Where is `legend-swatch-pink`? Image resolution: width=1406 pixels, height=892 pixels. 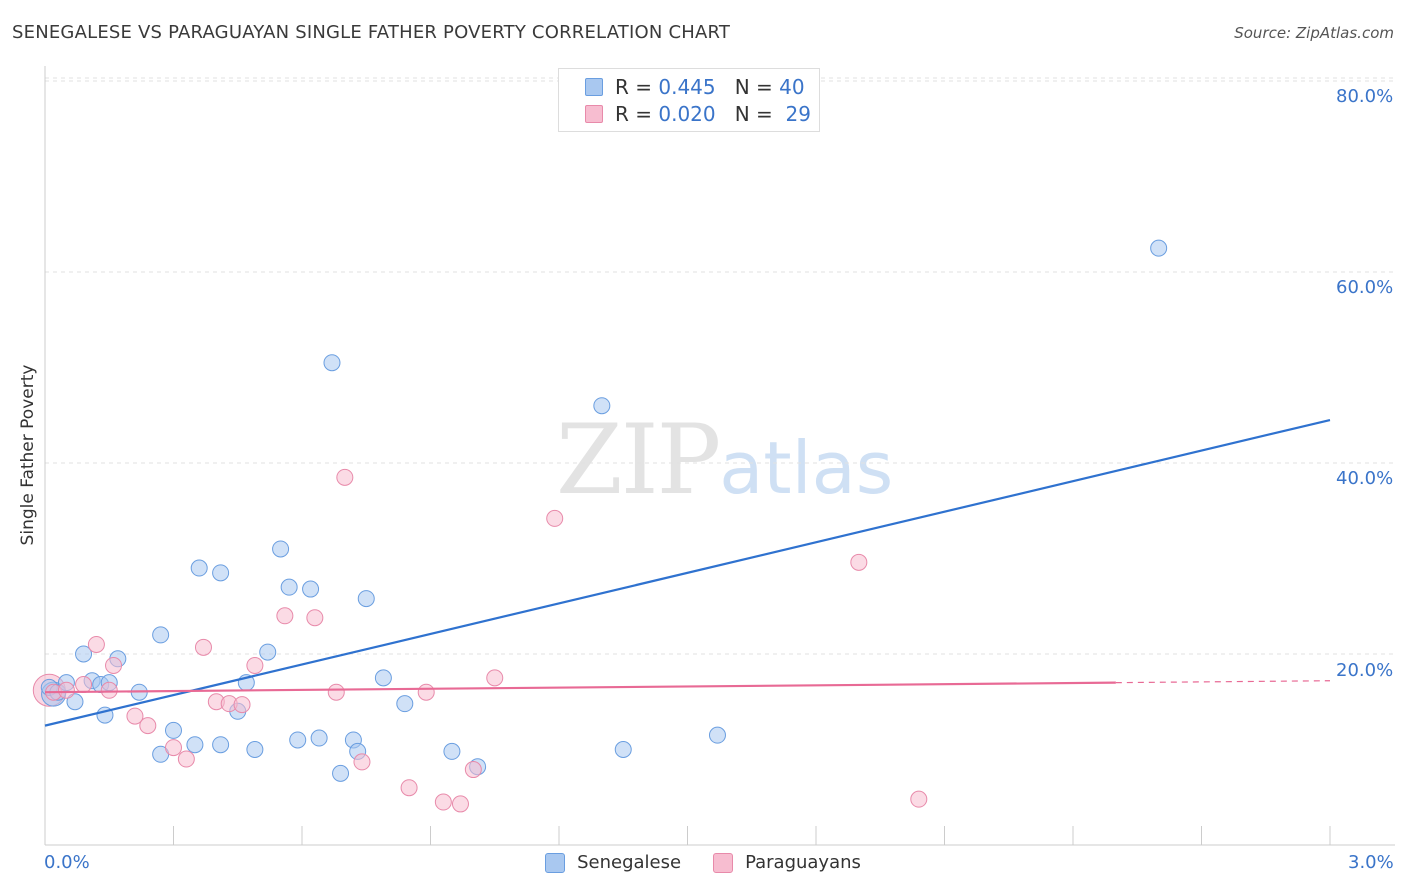
legend-swatch-pink is located at coordinates (594, 114).